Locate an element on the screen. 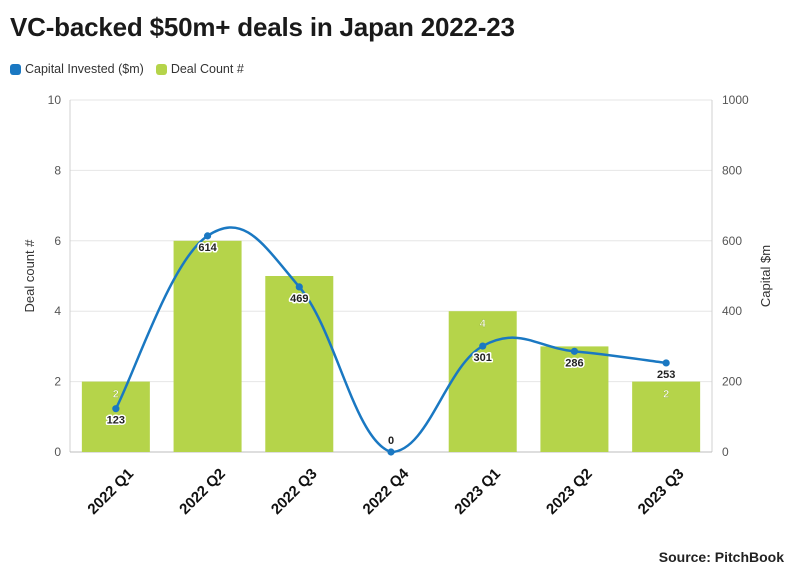  line-data-label: 301 is located at coordinates (483, 358).